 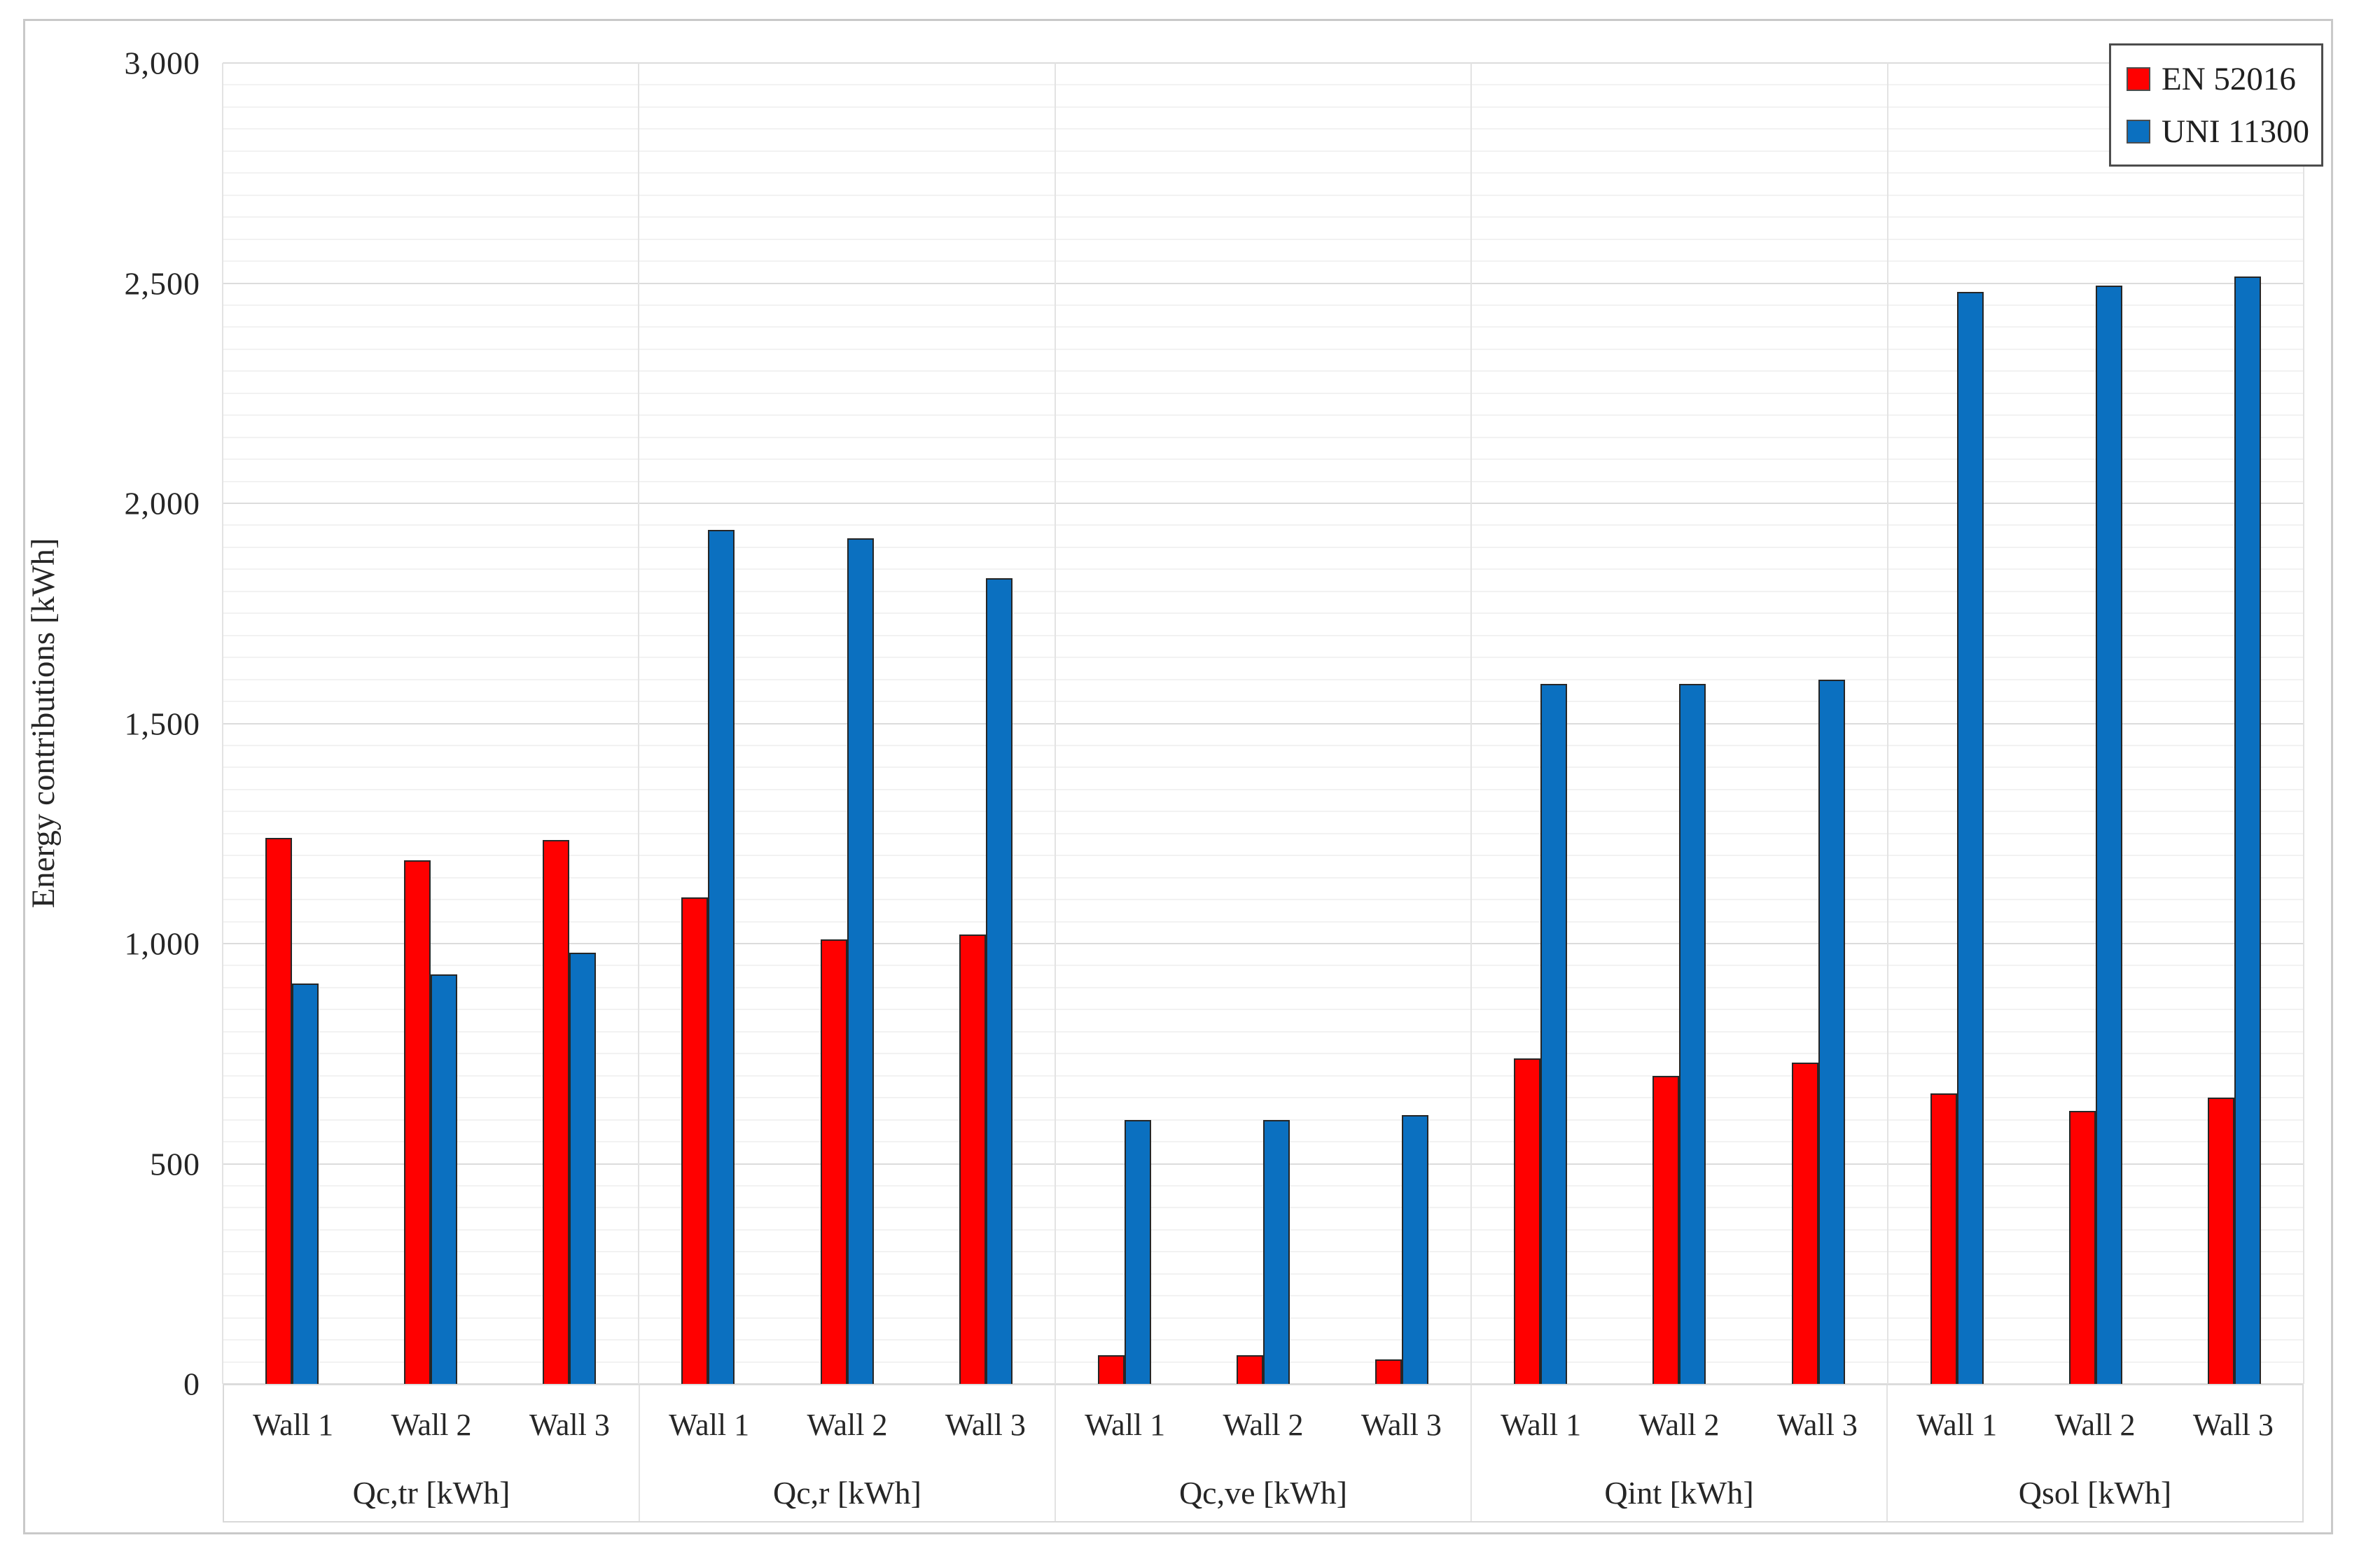 I want to click on bar-uni11300-qcrkwh-wall1, so click(x=721, y=956).